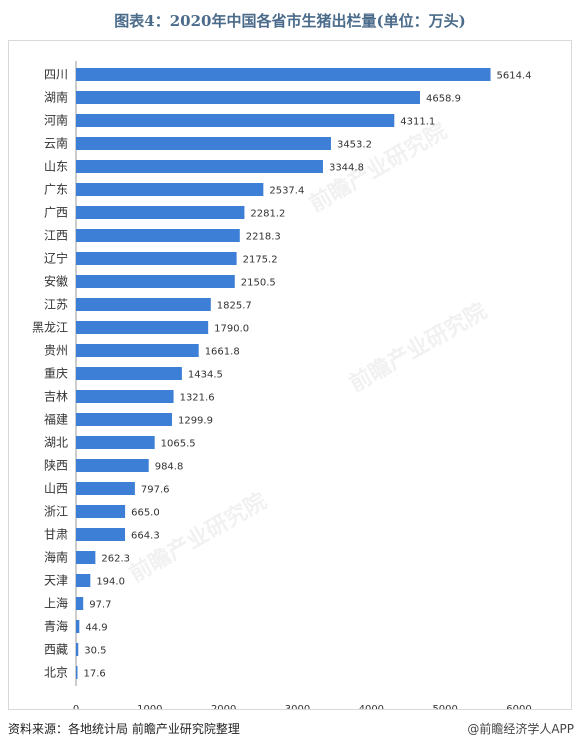 The height and width of the screenshot is (748, 580). What do you see at coordinates (520, 729) in the screenshot?
I see `footer-watermark: @前瞻经济学人APP` at bounding box center [520, 729].